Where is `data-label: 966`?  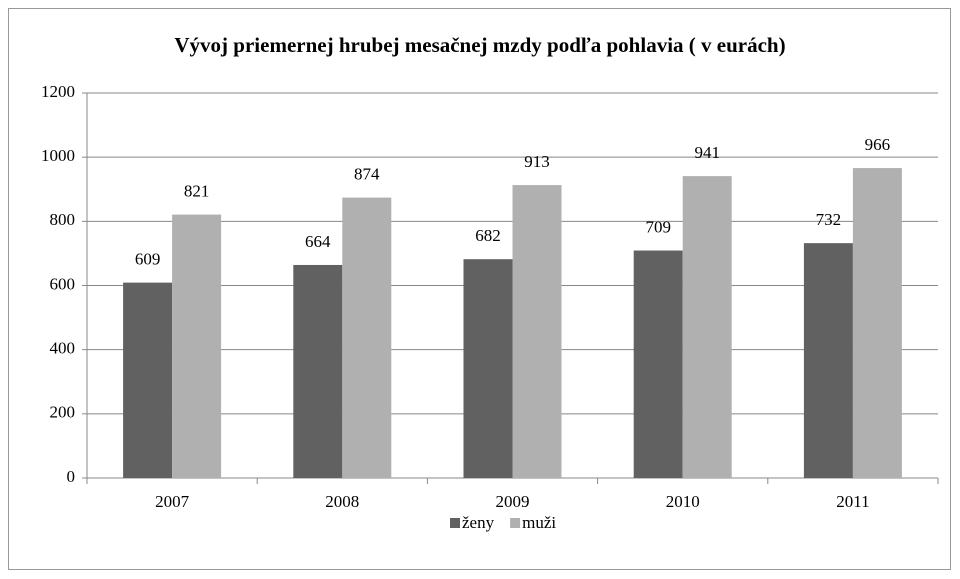
data-label: 966 is located at coordinates (878, 144).